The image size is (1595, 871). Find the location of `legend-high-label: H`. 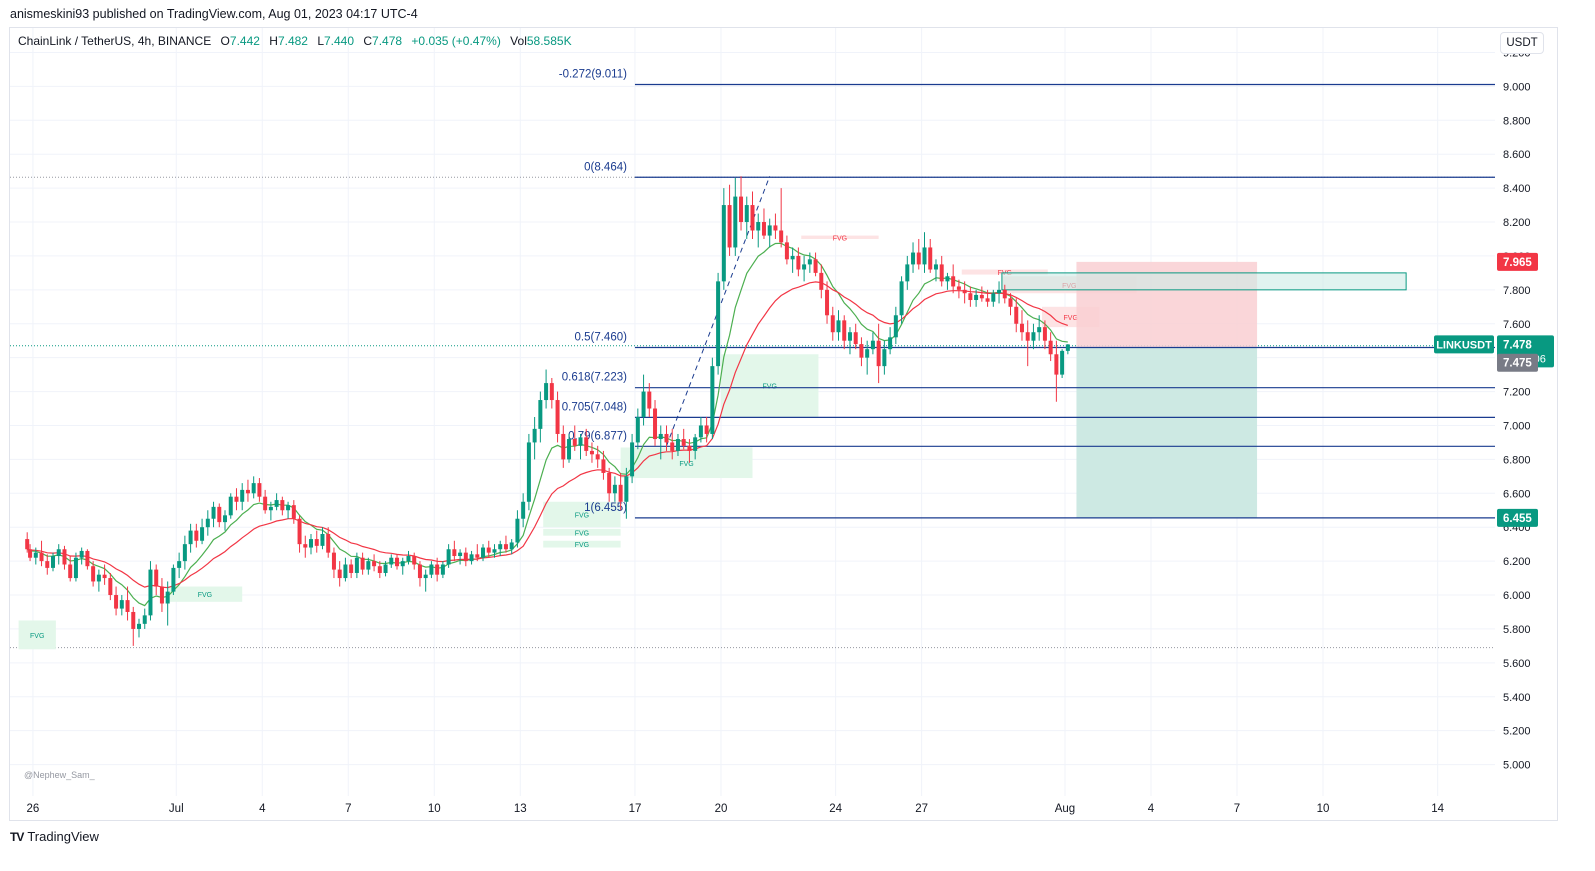

legend-high-label: H is located at coordinates (273, 41).